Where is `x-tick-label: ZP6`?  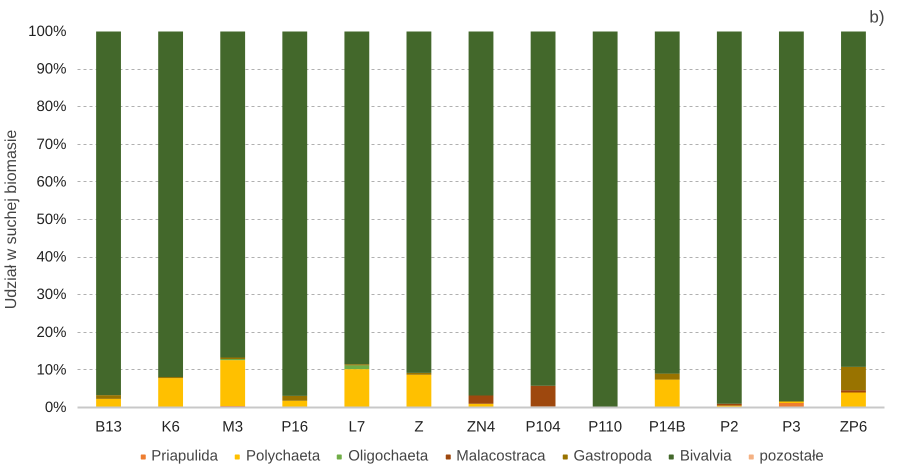 x-tick-label: ZP6 is located at coordinates (854, 427).